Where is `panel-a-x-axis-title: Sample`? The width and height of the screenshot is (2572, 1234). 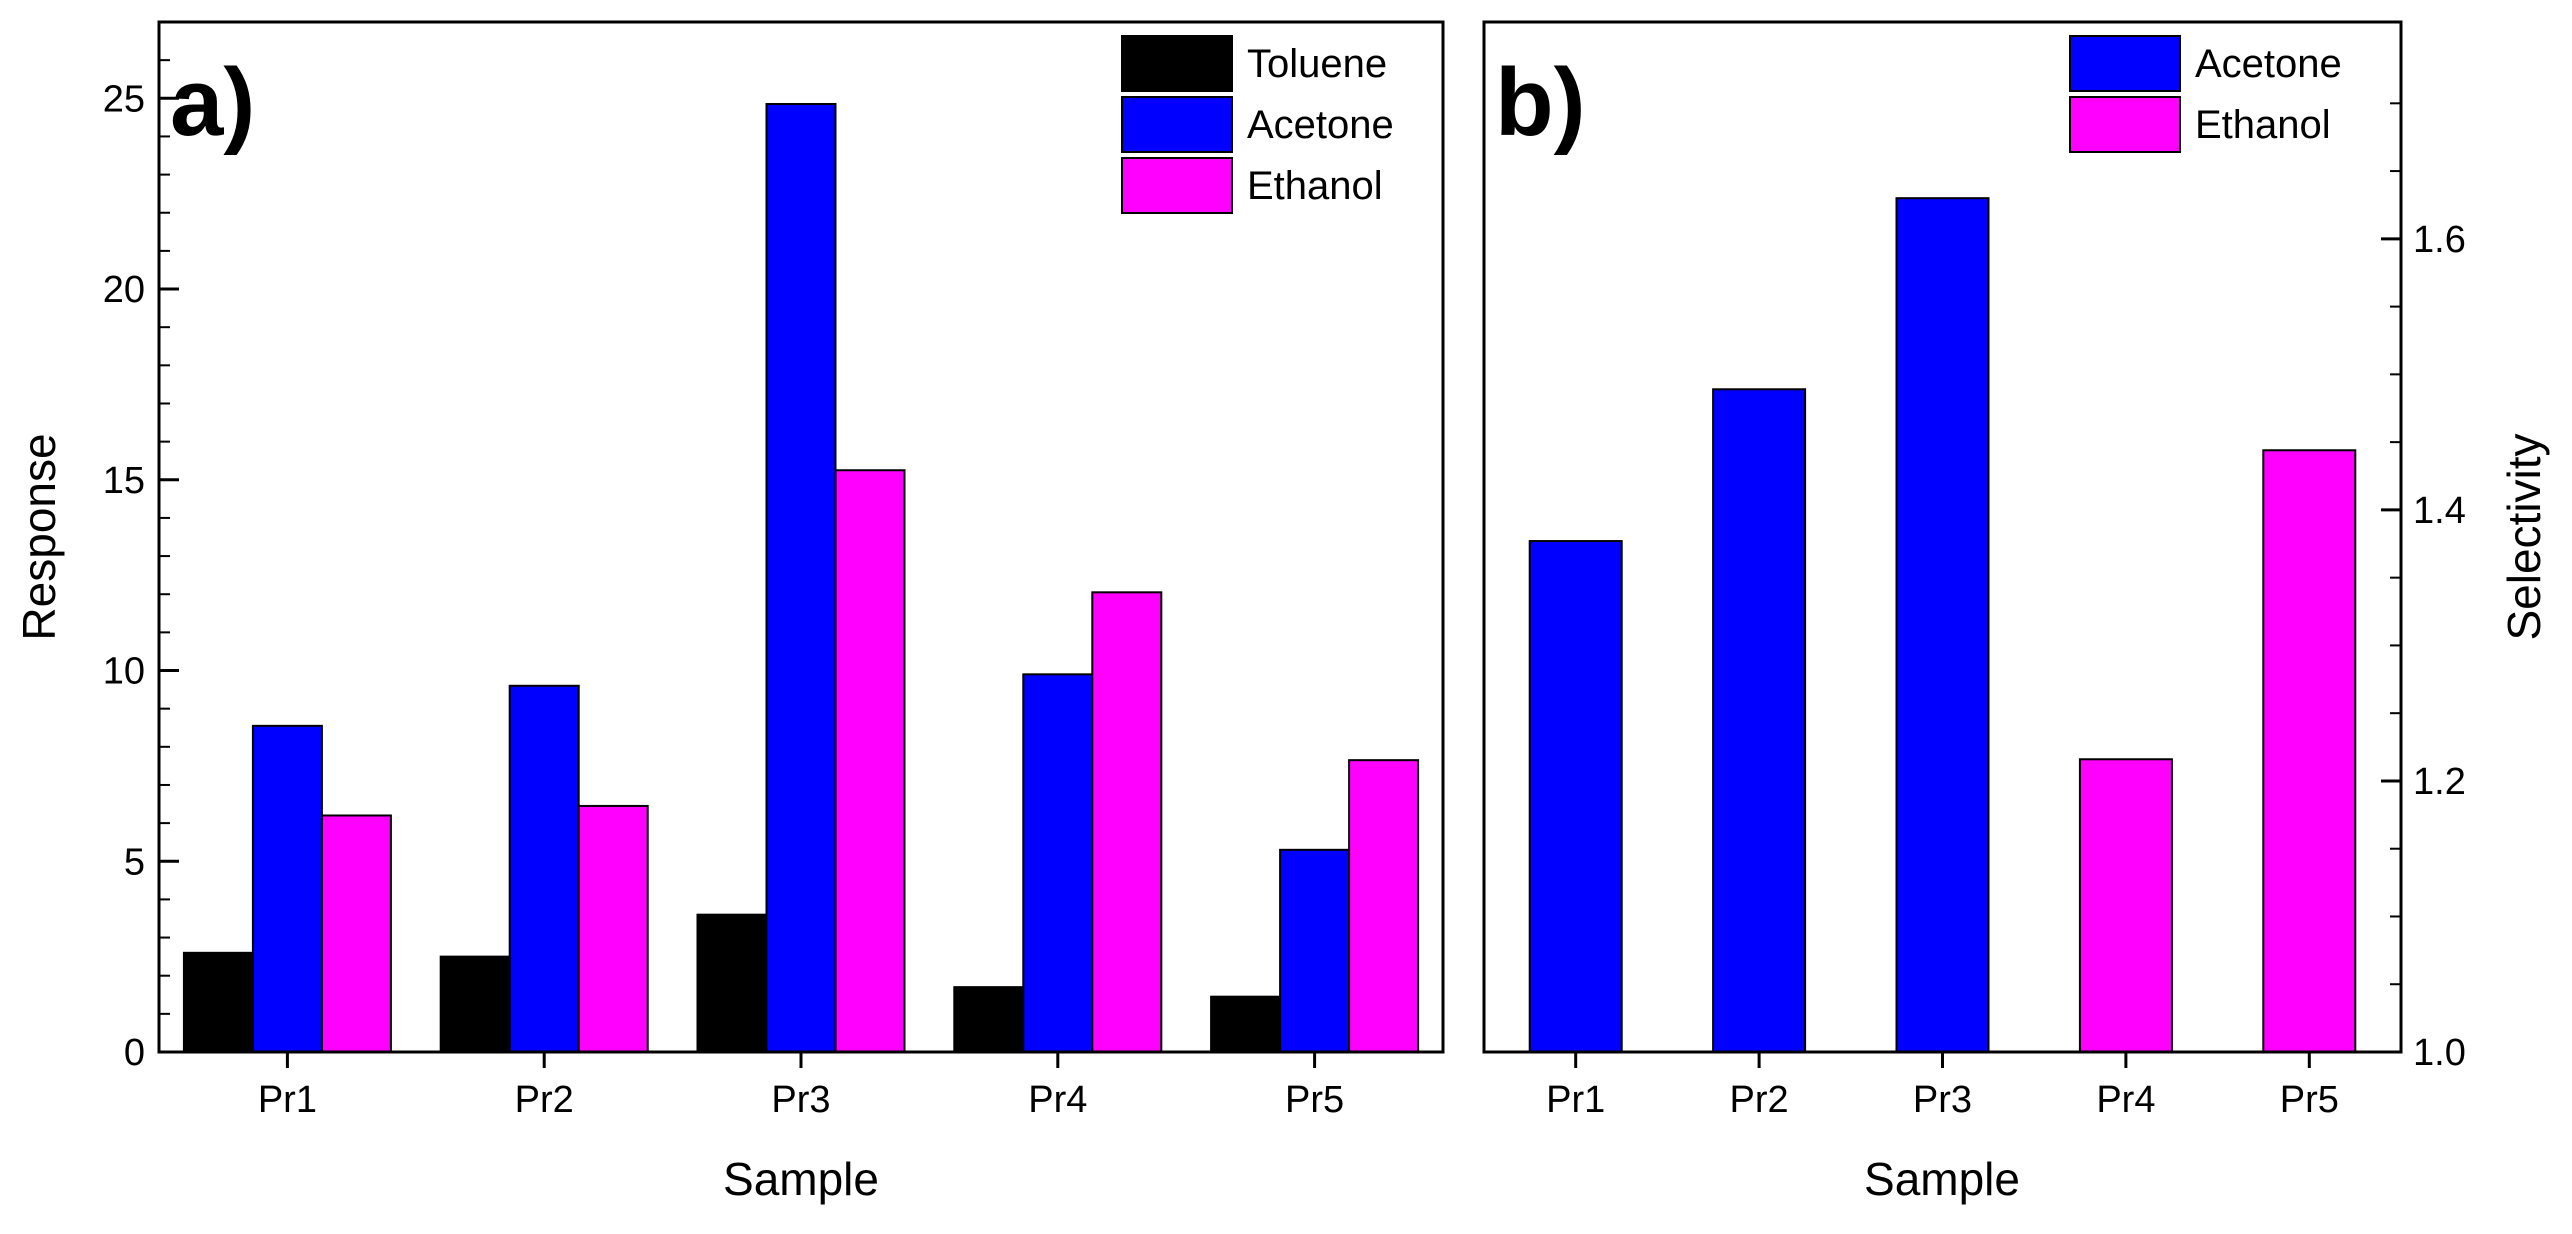
panel-a-x-axis-title: Sample is located at coordinates (801, 1179).